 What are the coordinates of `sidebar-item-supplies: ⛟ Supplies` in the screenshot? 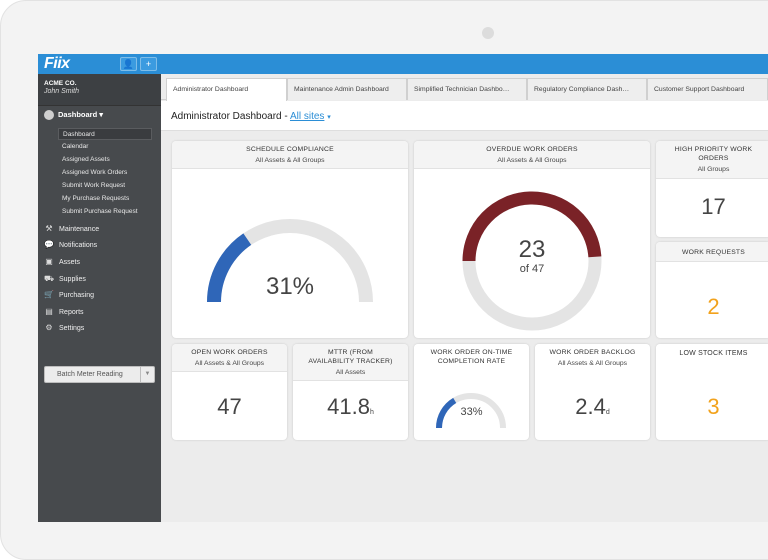 It's located at (65, 279).